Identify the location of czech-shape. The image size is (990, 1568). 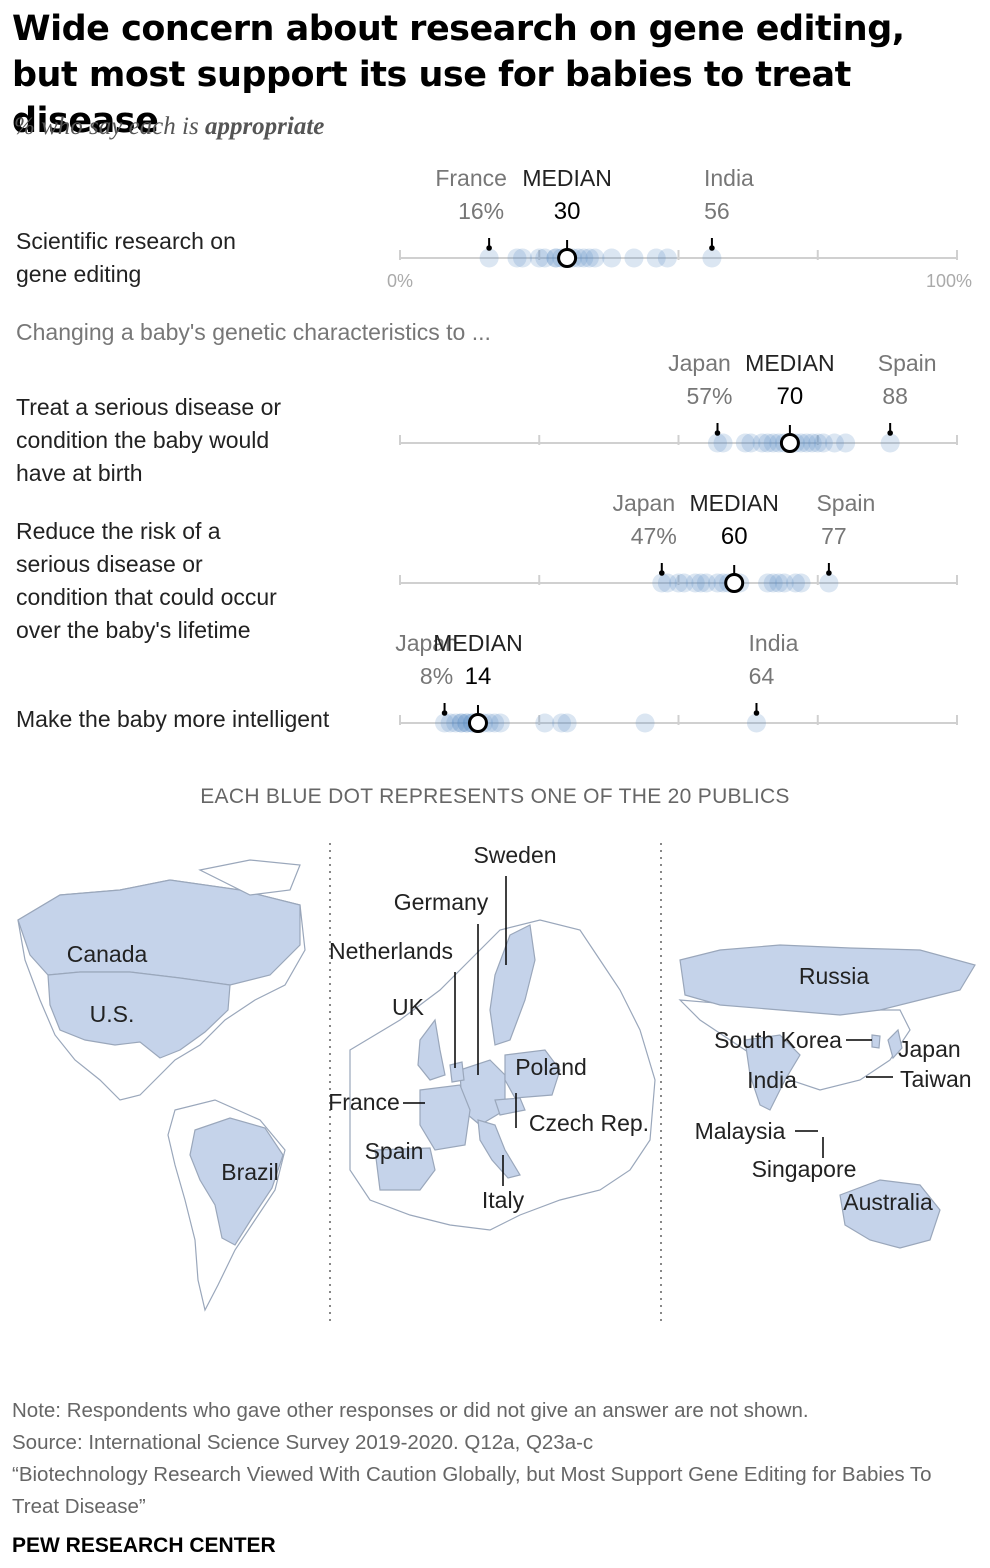
(510, 1106).